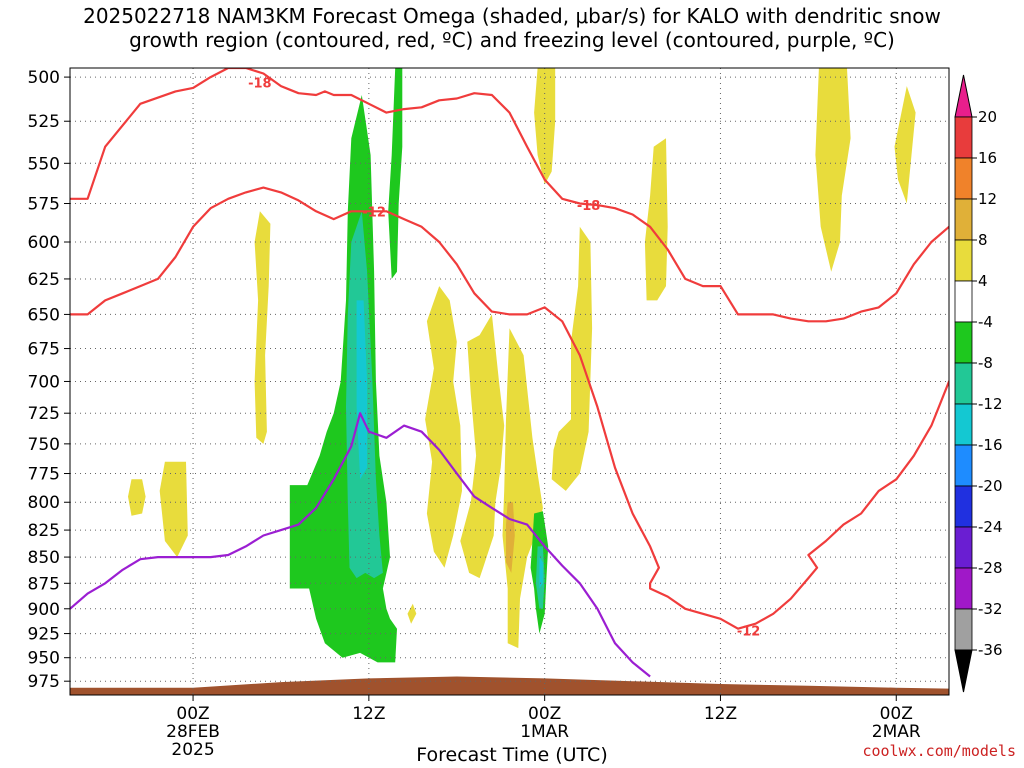 The height and width of the screenshot is (768, 1024). Describe the element at coordinates (963, 588) in the screenshot. I see `colorbar-bin--32` at that location.